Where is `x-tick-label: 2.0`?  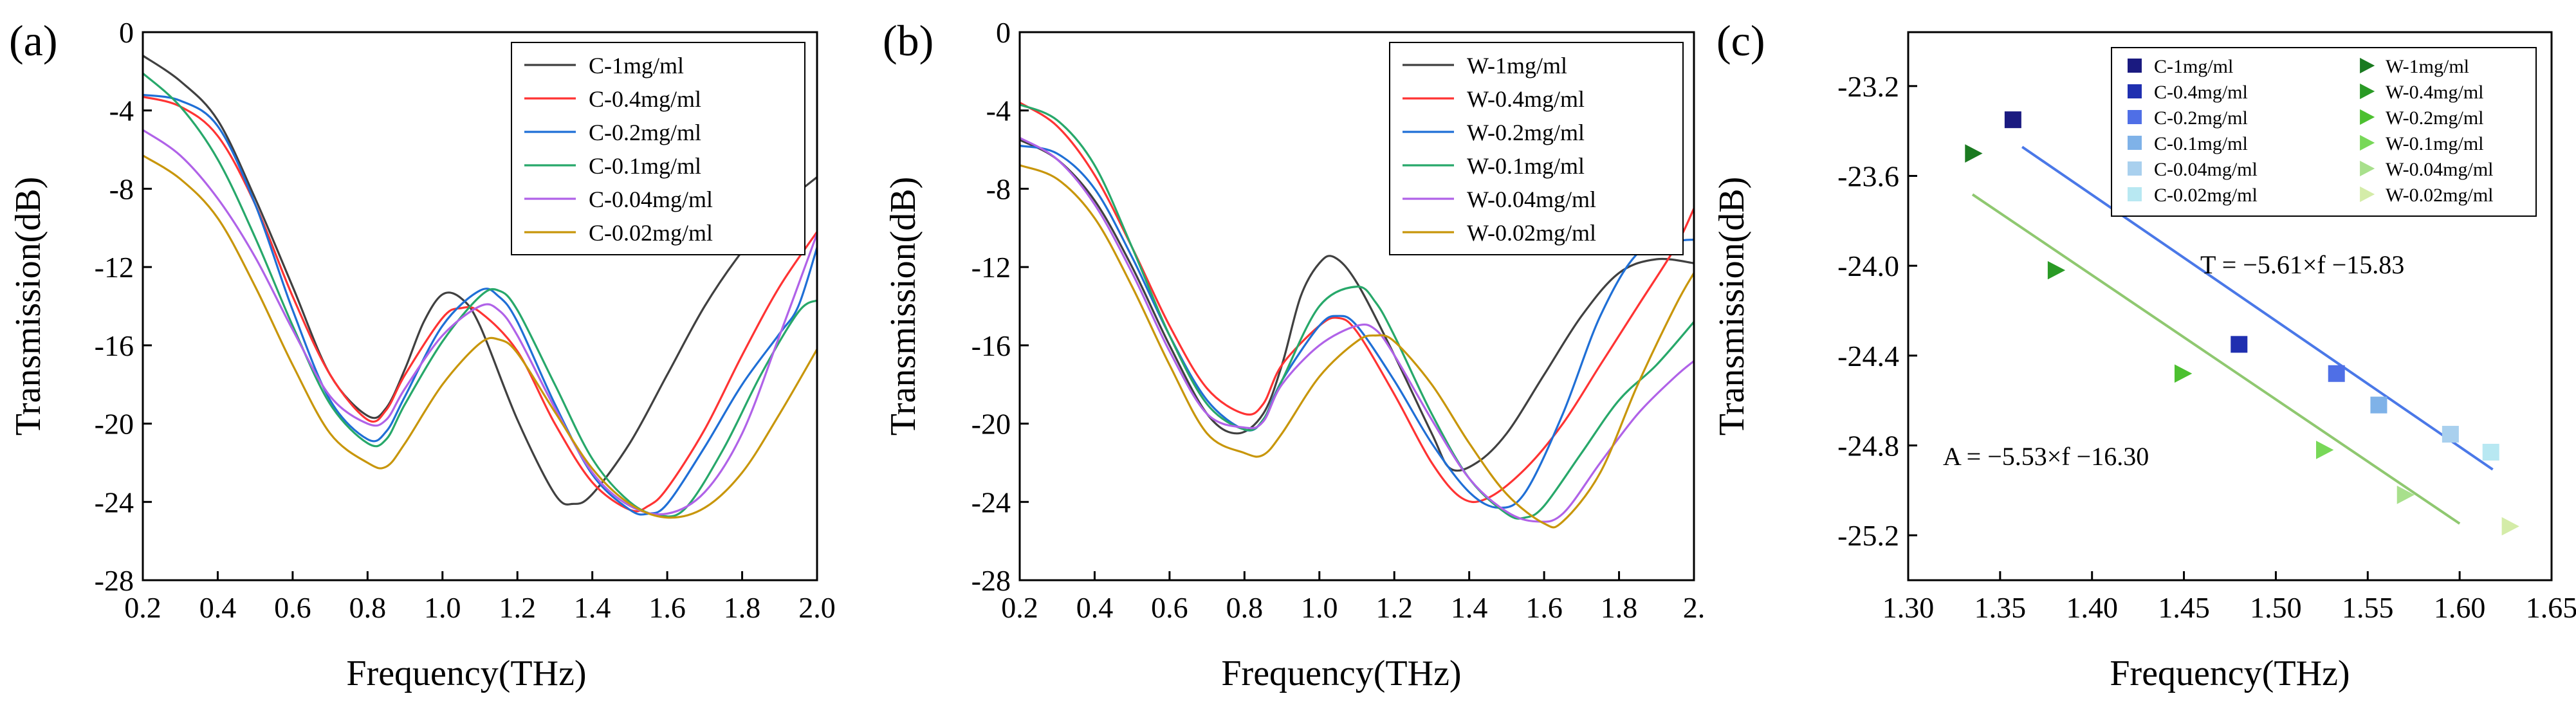 x-tick-label: 2.0 is located at coordinates (817, 607).